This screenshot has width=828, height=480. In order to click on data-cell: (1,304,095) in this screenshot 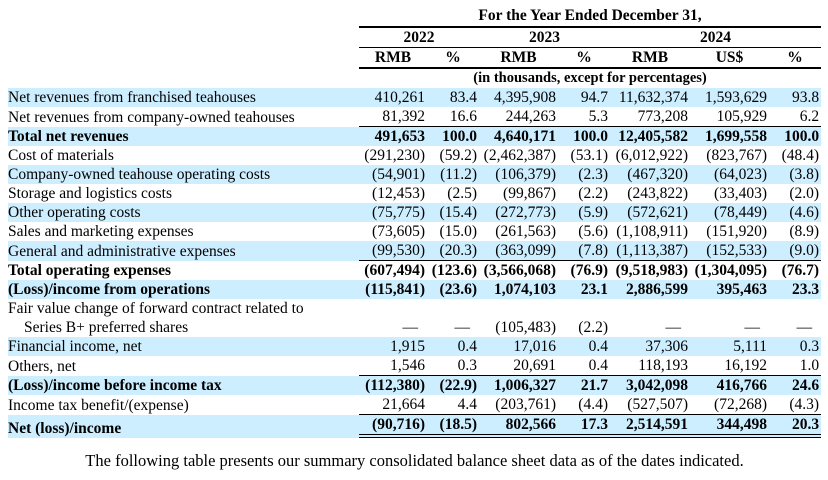, I will do `click(729, 270)`.